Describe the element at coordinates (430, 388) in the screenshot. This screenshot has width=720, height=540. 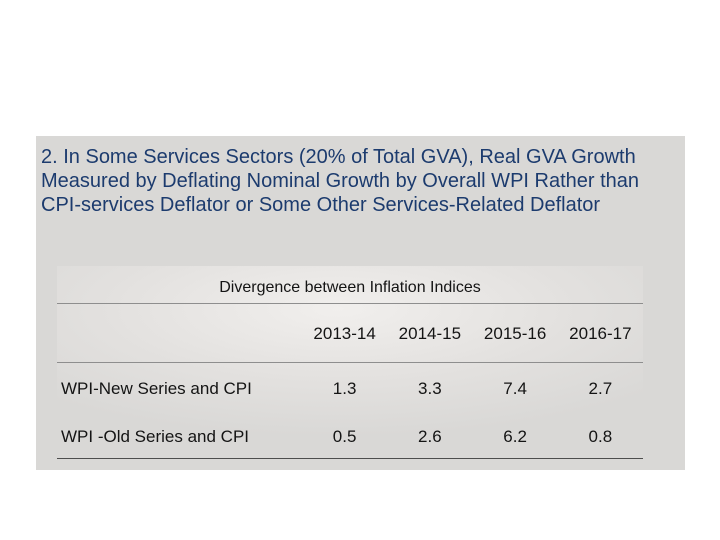
I see `table-cell: 3.3` at that location.